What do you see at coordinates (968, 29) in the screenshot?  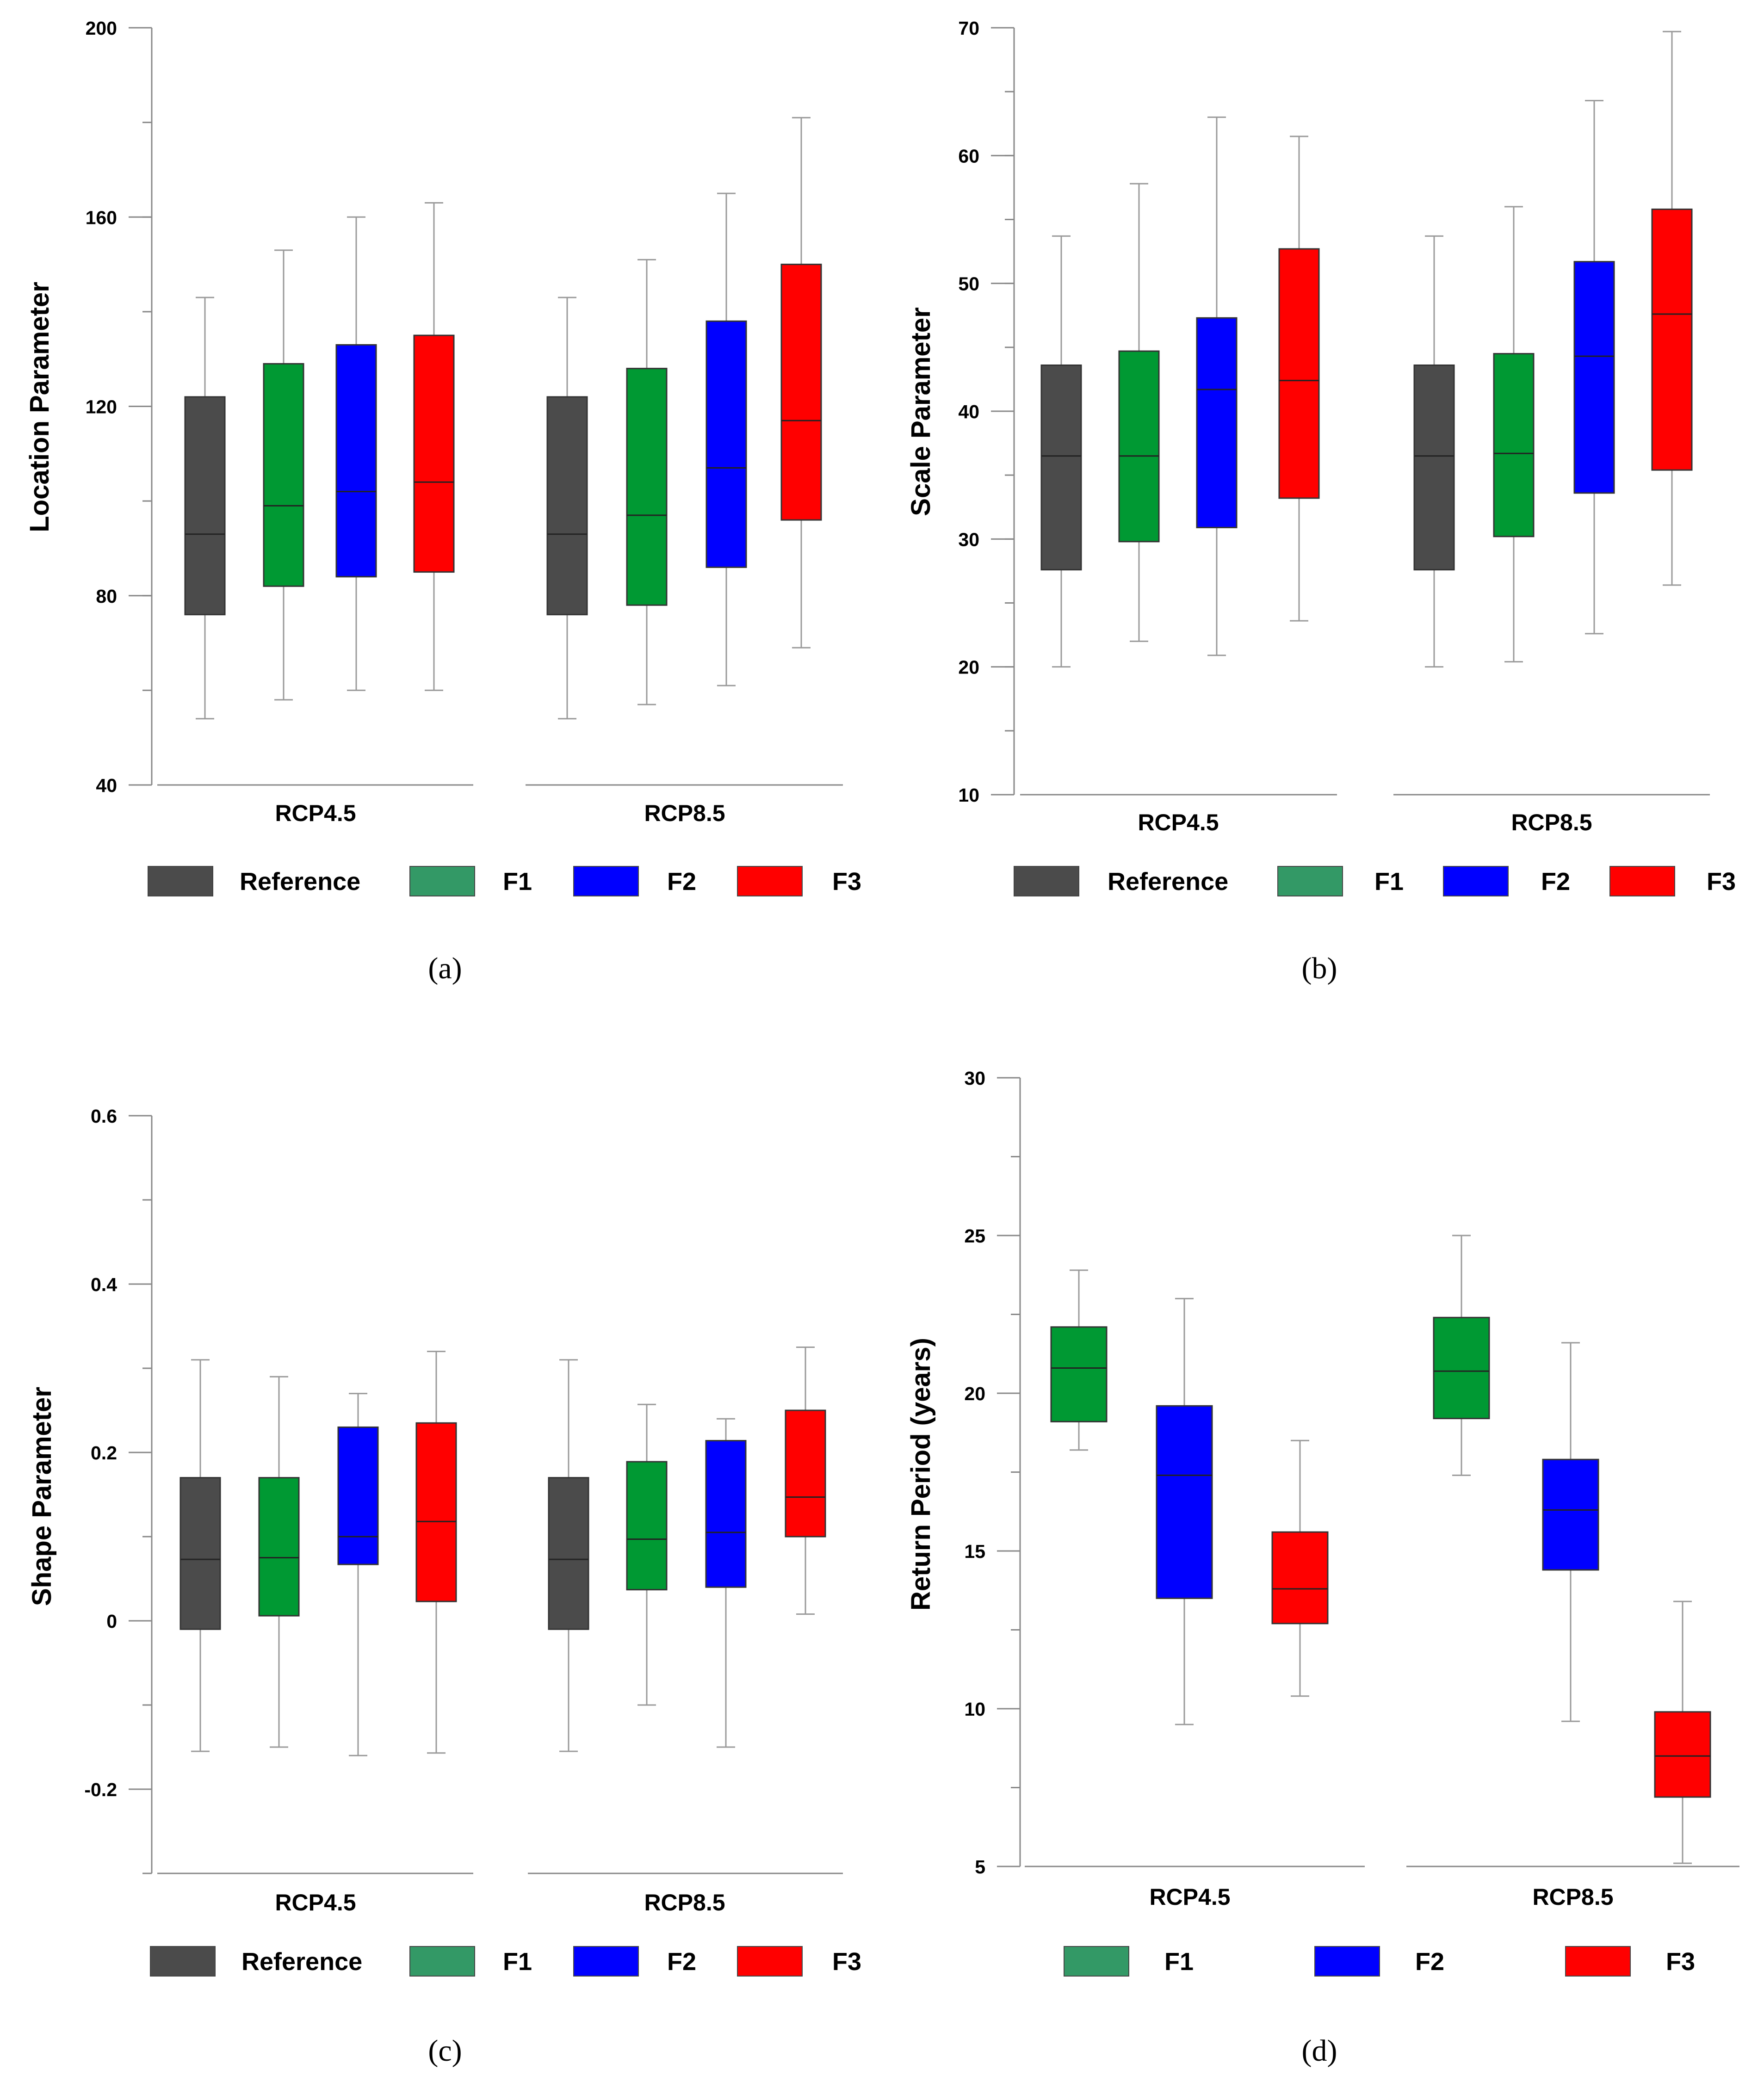 I see `y-tick-label: 70` at bounding box center [968, 29].